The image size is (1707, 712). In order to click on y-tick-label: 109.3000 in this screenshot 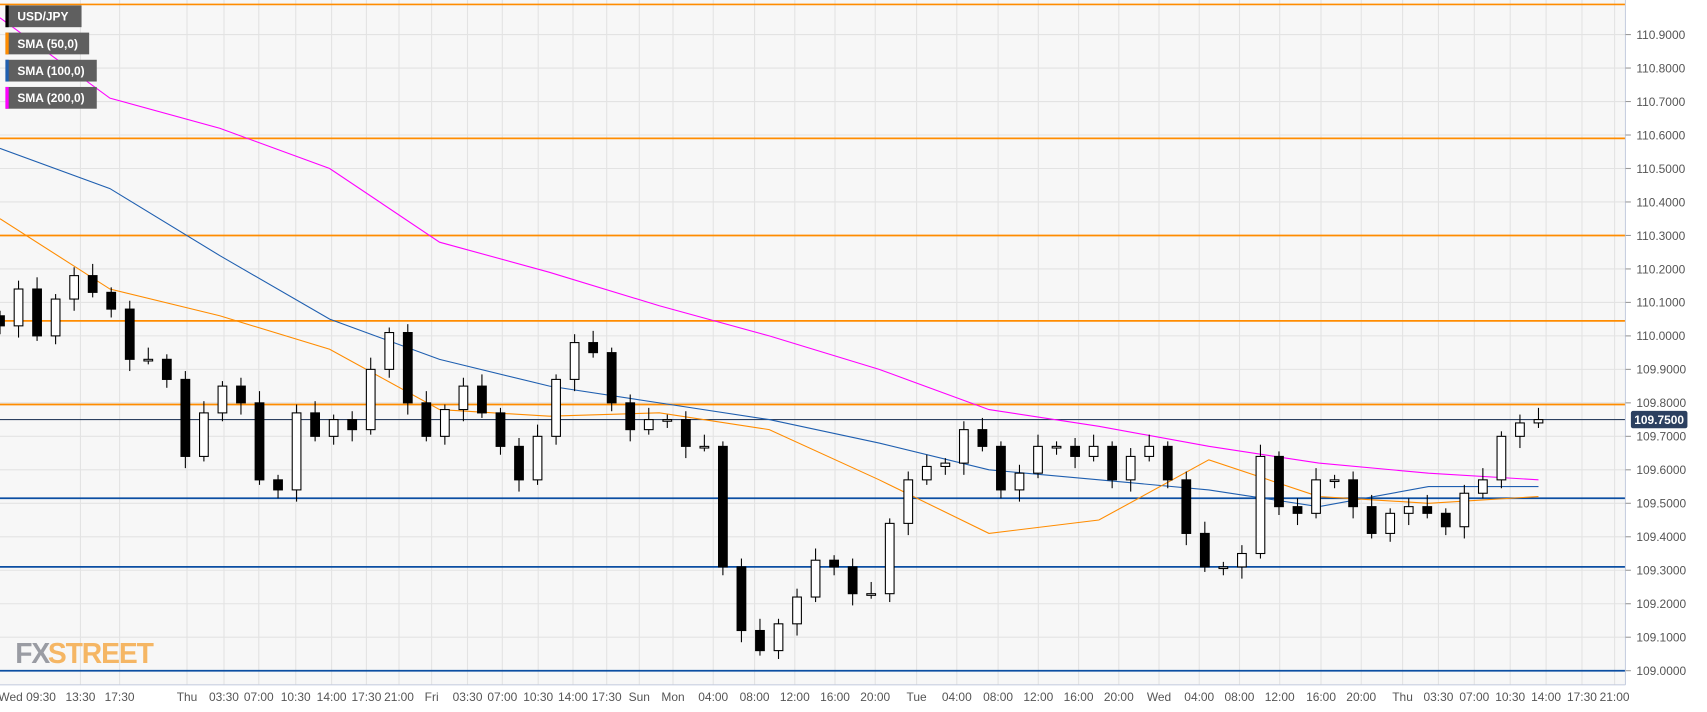, I will do `click(1661, 571)`.